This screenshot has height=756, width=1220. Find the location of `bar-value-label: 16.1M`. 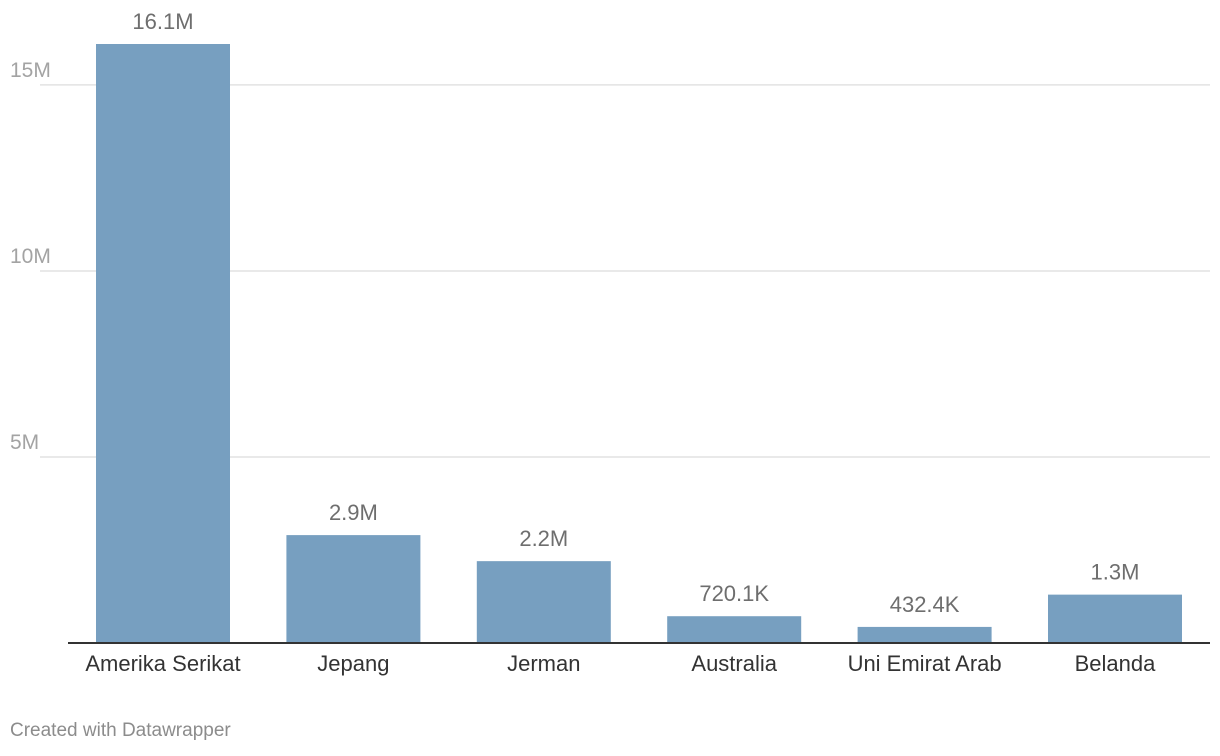

bar-value-label: 16.1M is located at coordinates (162, 21).